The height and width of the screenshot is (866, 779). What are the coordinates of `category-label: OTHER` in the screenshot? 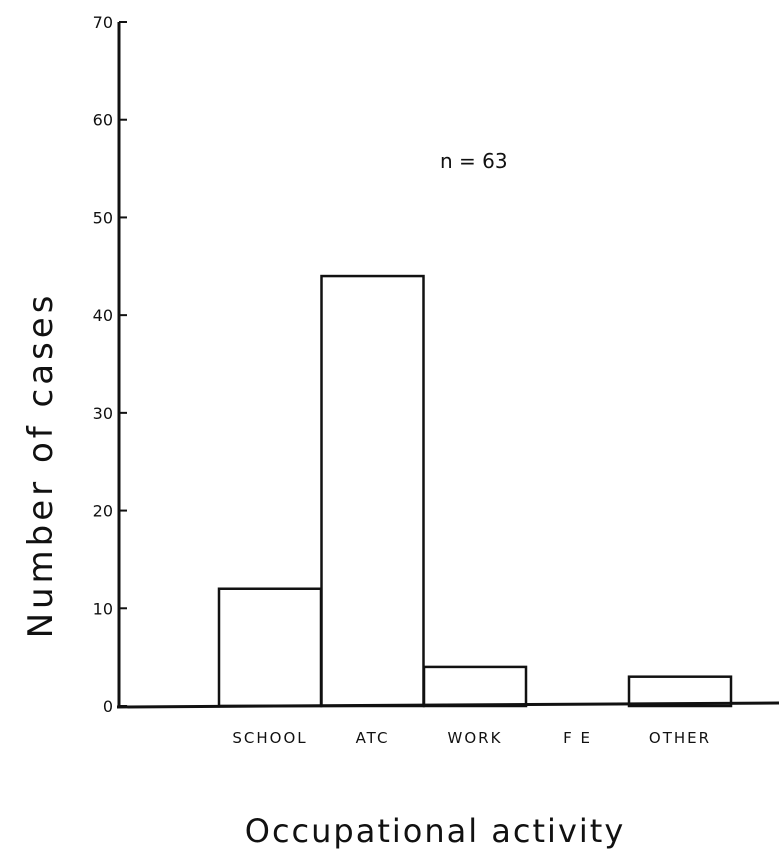 It's located at (680, 738).